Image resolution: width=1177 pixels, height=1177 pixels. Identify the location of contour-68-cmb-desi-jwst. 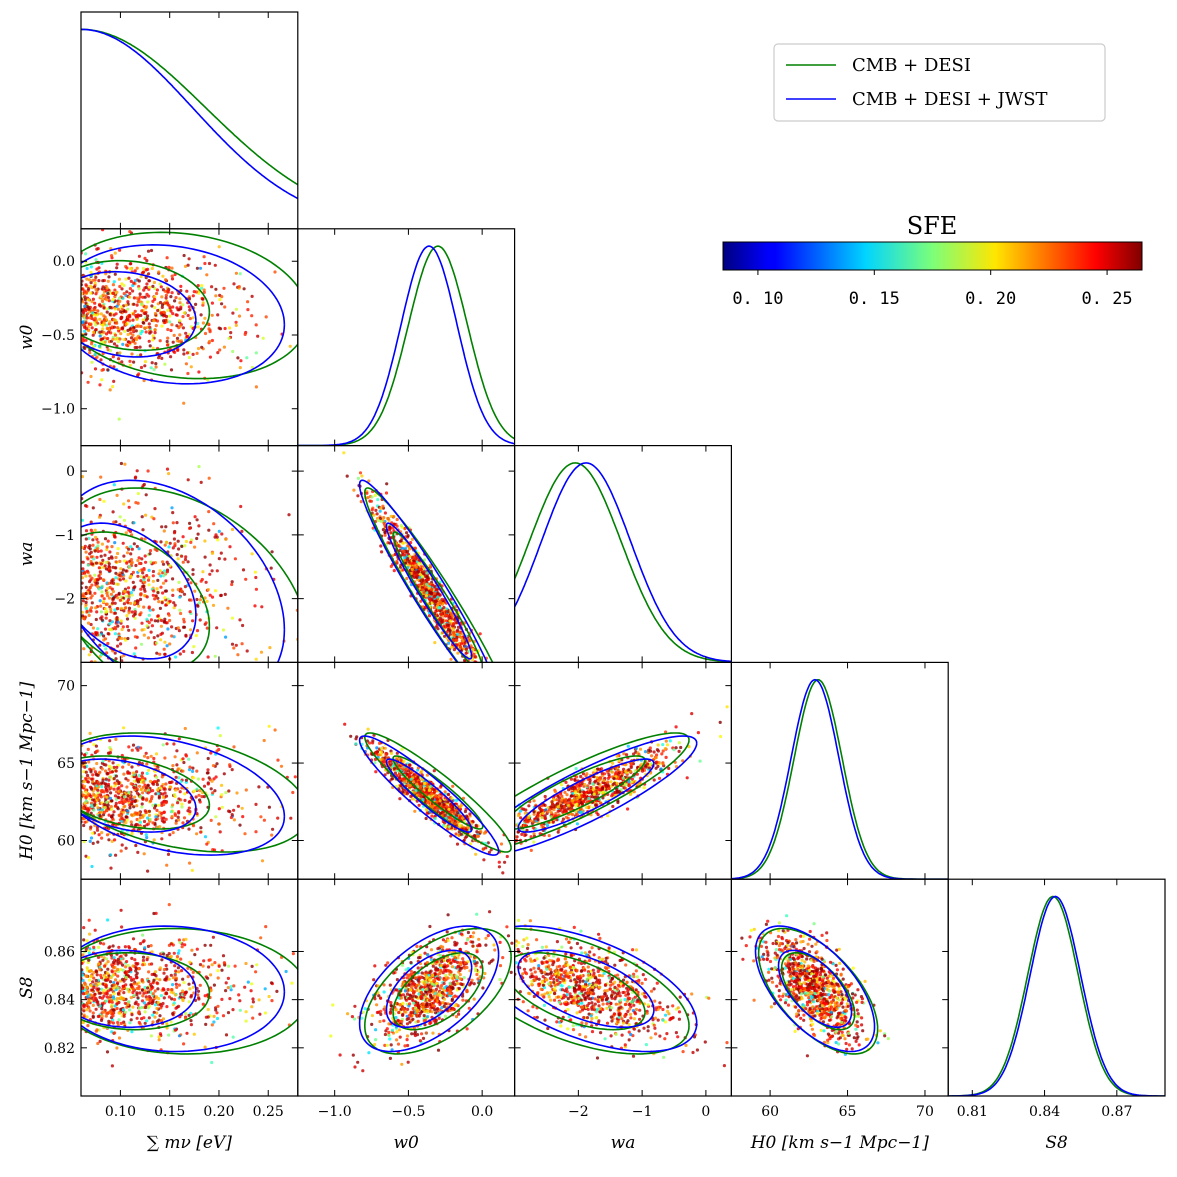
(139, 314).